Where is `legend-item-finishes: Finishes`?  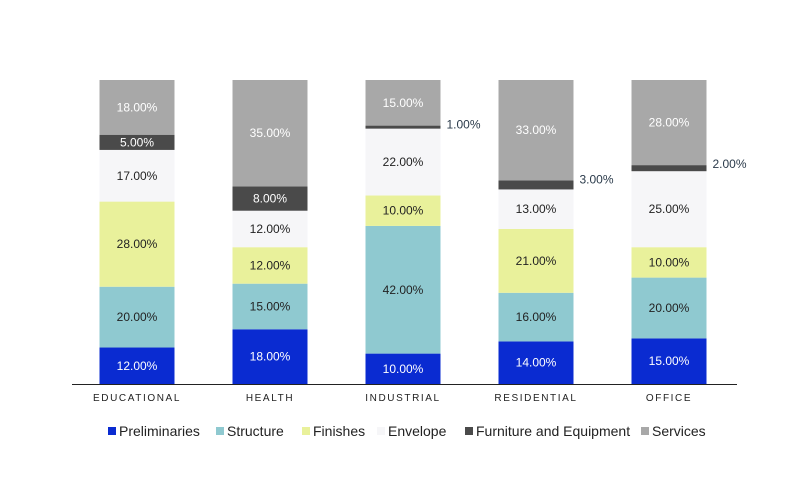
legend-item-finishes: Finishes is located at coordinates (333, 431).